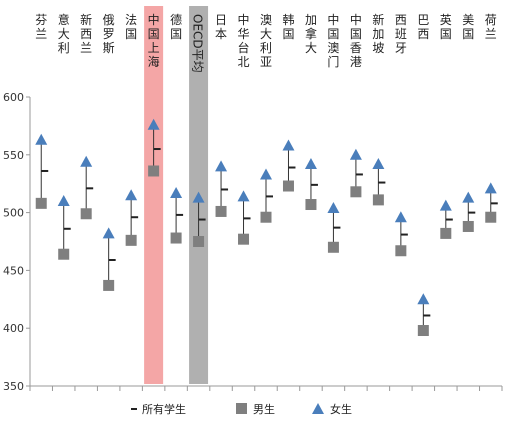  What do you see at coordinates (13, 97) in the screenshot?
I see `y-tick-label: 600` at bounding box center [13, 97].